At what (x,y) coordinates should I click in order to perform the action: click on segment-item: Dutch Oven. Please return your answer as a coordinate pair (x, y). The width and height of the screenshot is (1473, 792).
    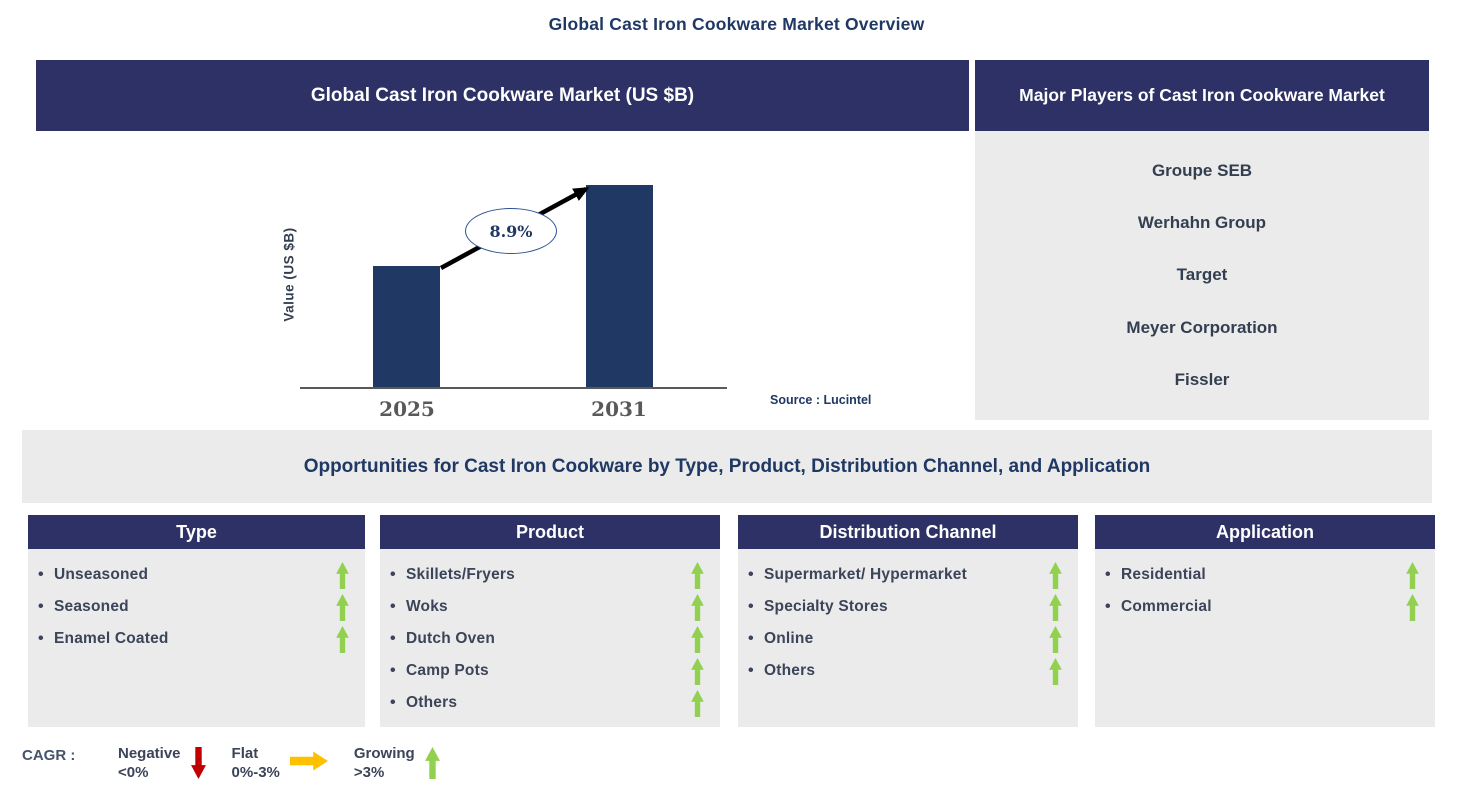
    Looking at the image, I should click on (549, 639).